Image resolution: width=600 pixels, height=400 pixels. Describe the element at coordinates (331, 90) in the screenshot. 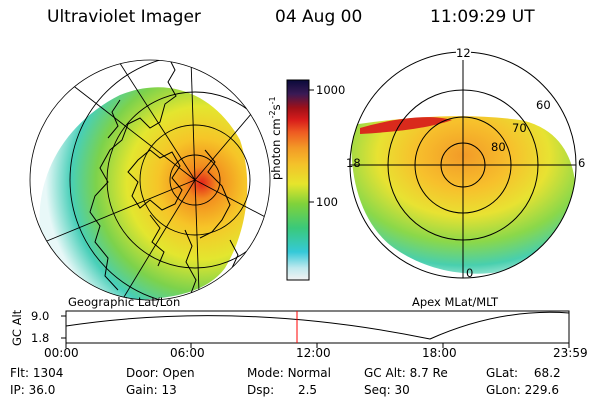

I see `colorbar-label-1000: 1000` at that location.